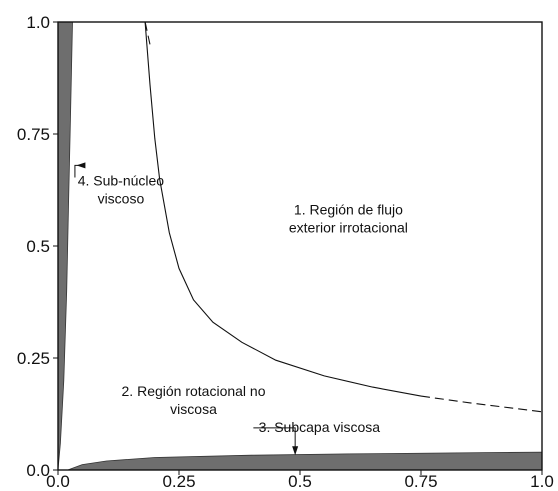 The height and width of the screenshot is (491, 558). I want to click on x-tick-label: 1.0, so click(542, 481).